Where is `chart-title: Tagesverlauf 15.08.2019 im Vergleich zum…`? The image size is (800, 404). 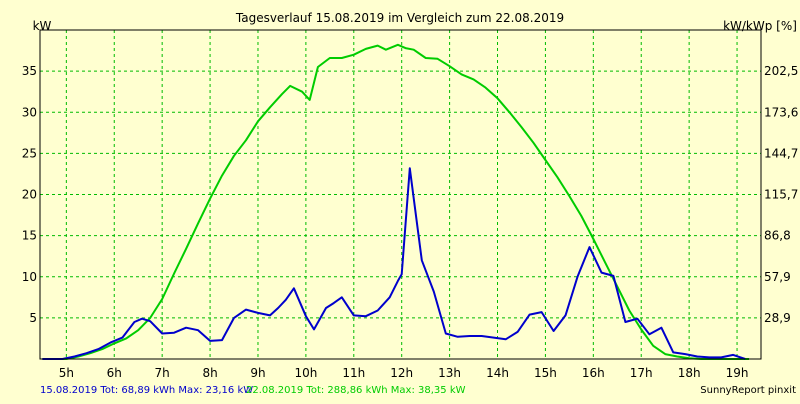 chart-title: Tagesverlauf 15.08.2019 im Vergleich zum… is located at coordinates (399, 18).